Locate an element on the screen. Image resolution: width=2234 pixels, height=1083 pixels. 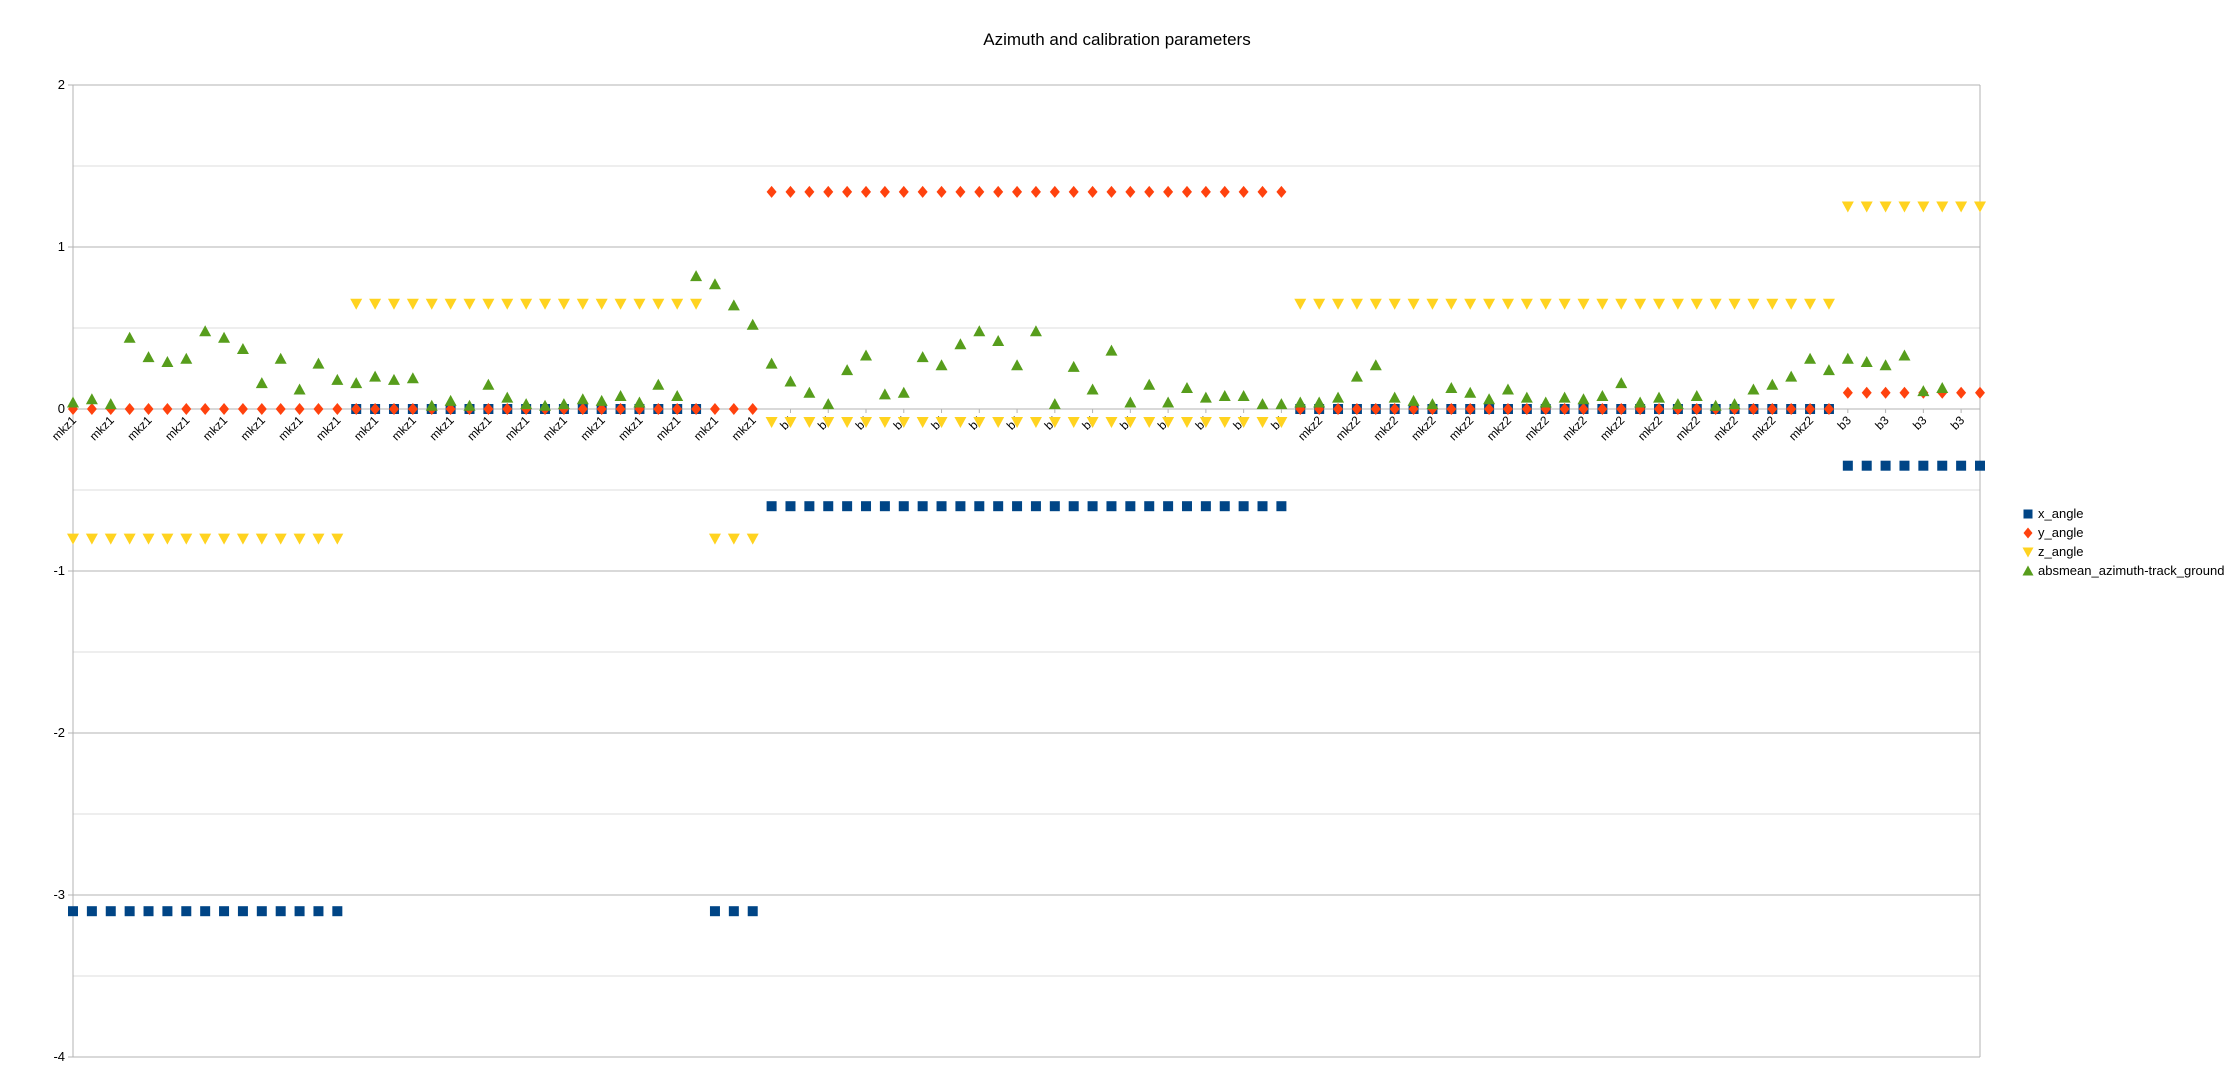
y-tick-label: -1 is located at coordinates (59, 570).